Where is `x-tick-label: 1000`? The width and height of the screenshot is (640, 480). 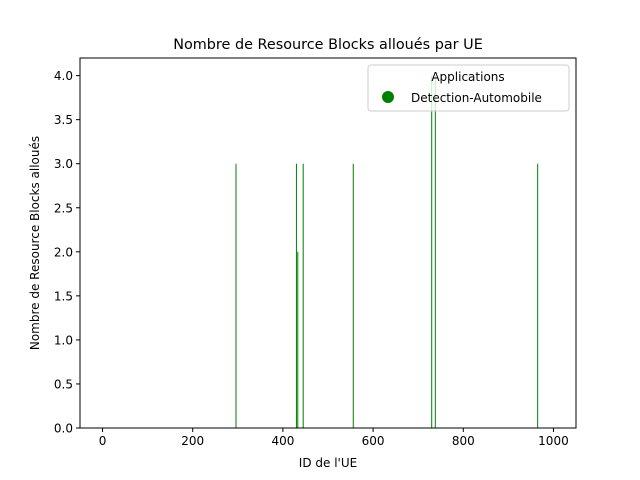
x-tick-label: 1000 is located at coordinates (553, 441).